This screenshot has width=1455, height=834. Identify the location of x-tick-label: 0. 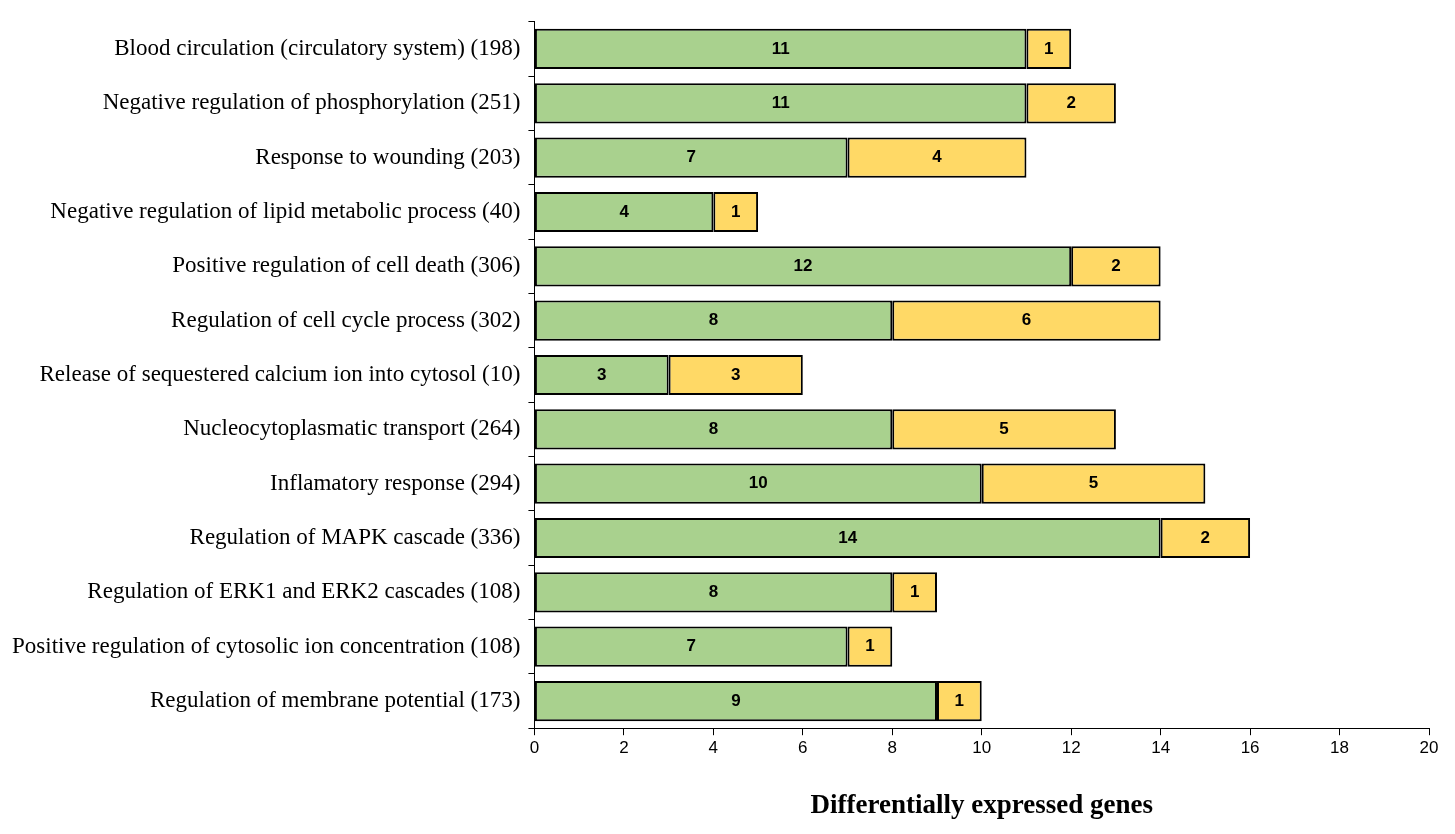
(534, 748).